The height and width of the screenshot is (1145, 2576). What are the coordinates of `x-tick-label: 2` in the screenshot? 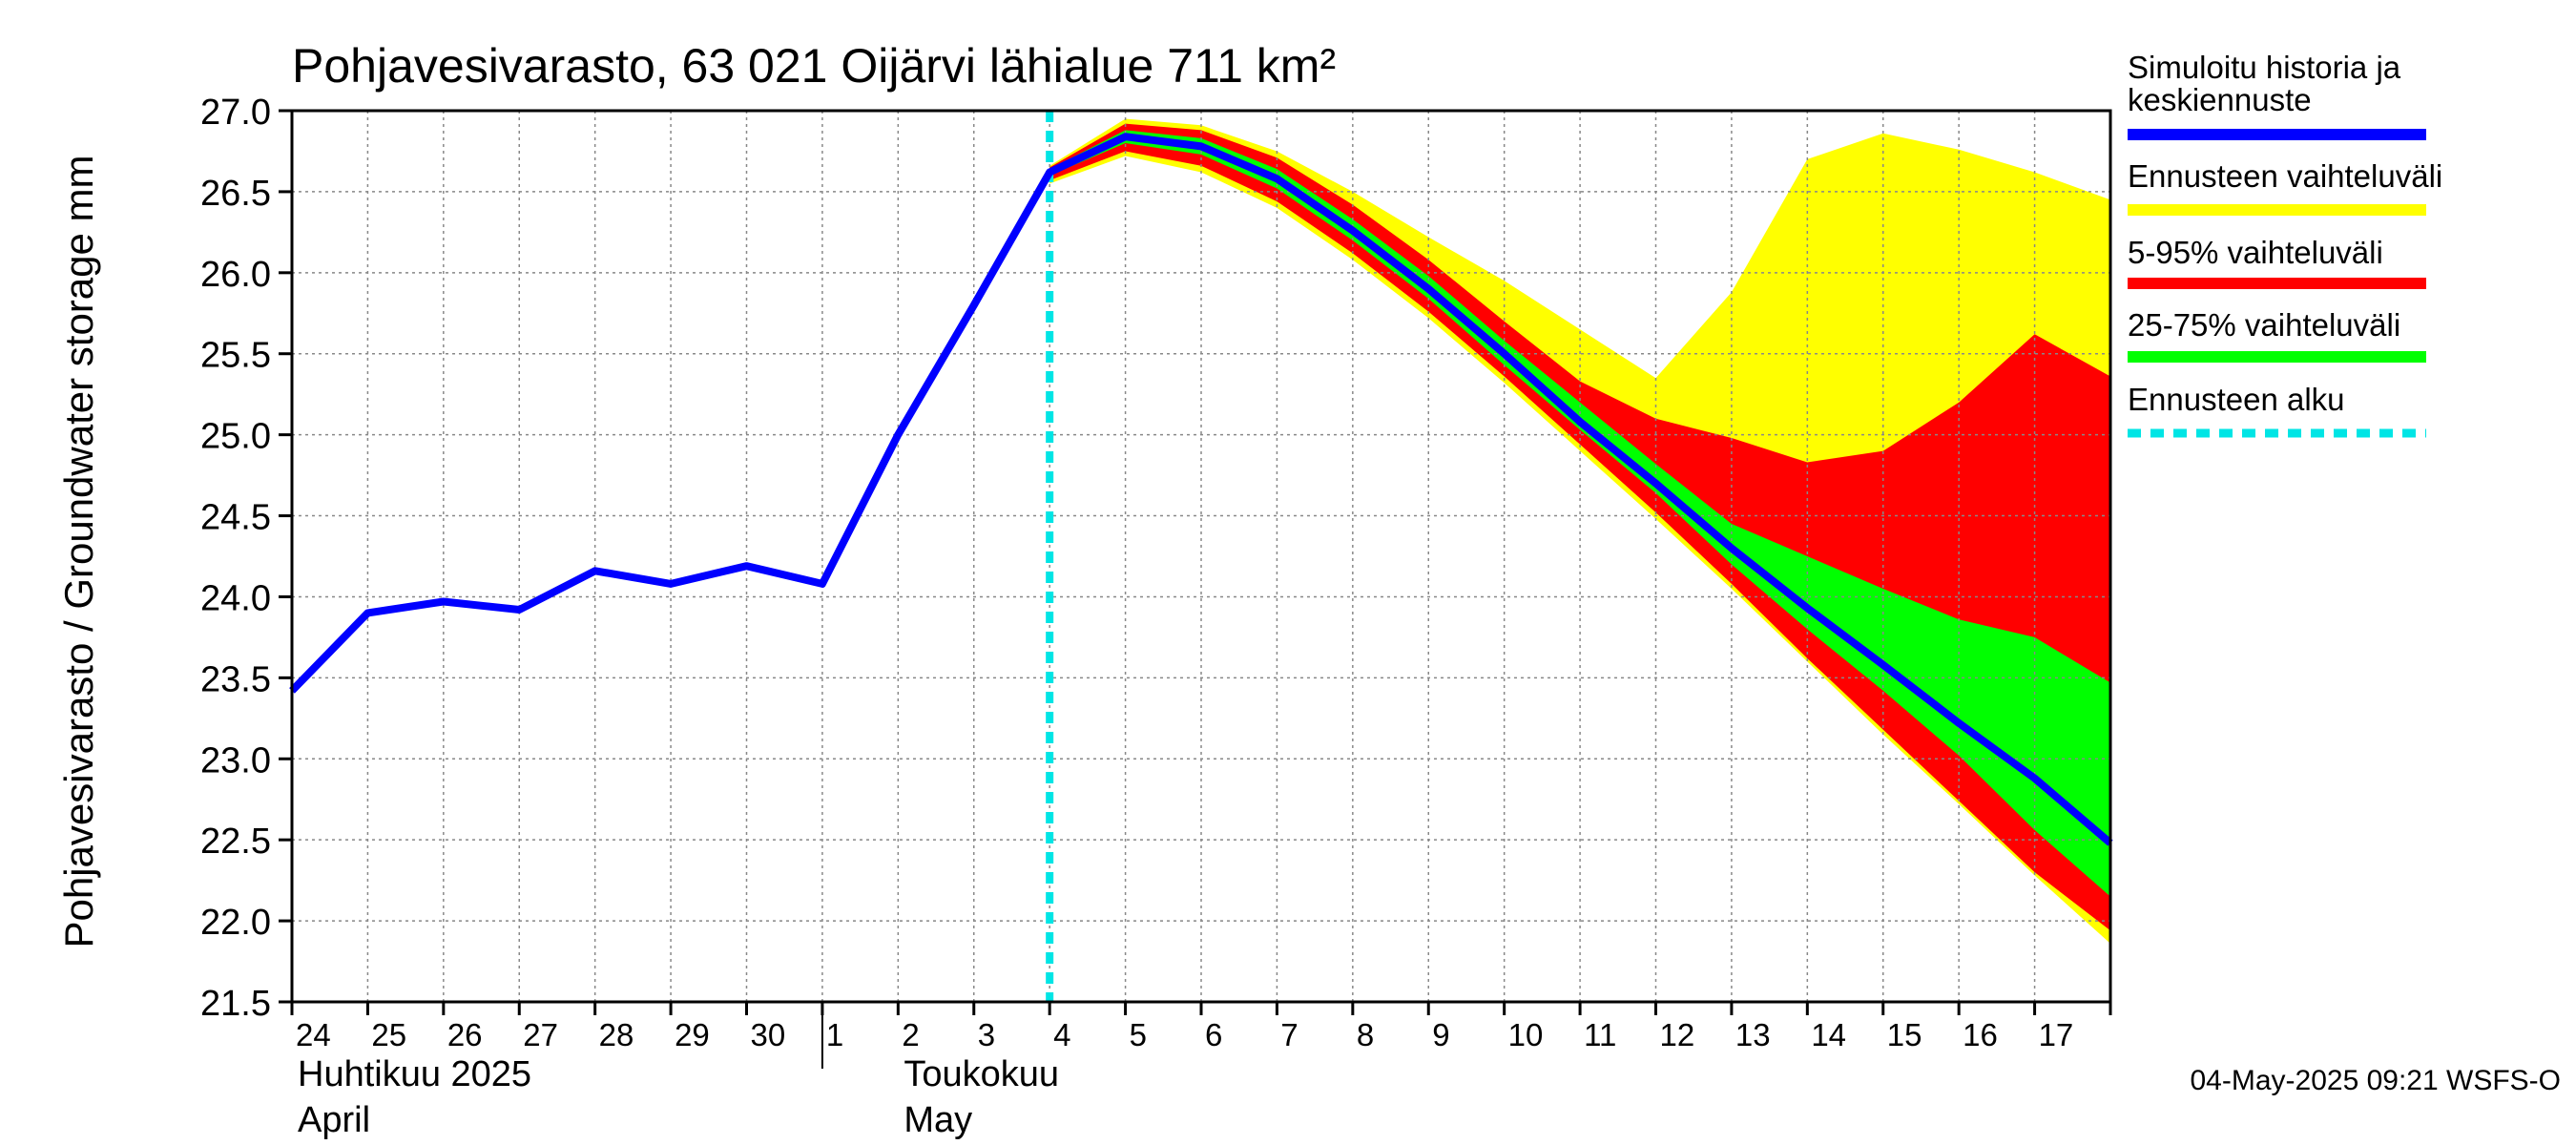 It's located at (910, 1034).